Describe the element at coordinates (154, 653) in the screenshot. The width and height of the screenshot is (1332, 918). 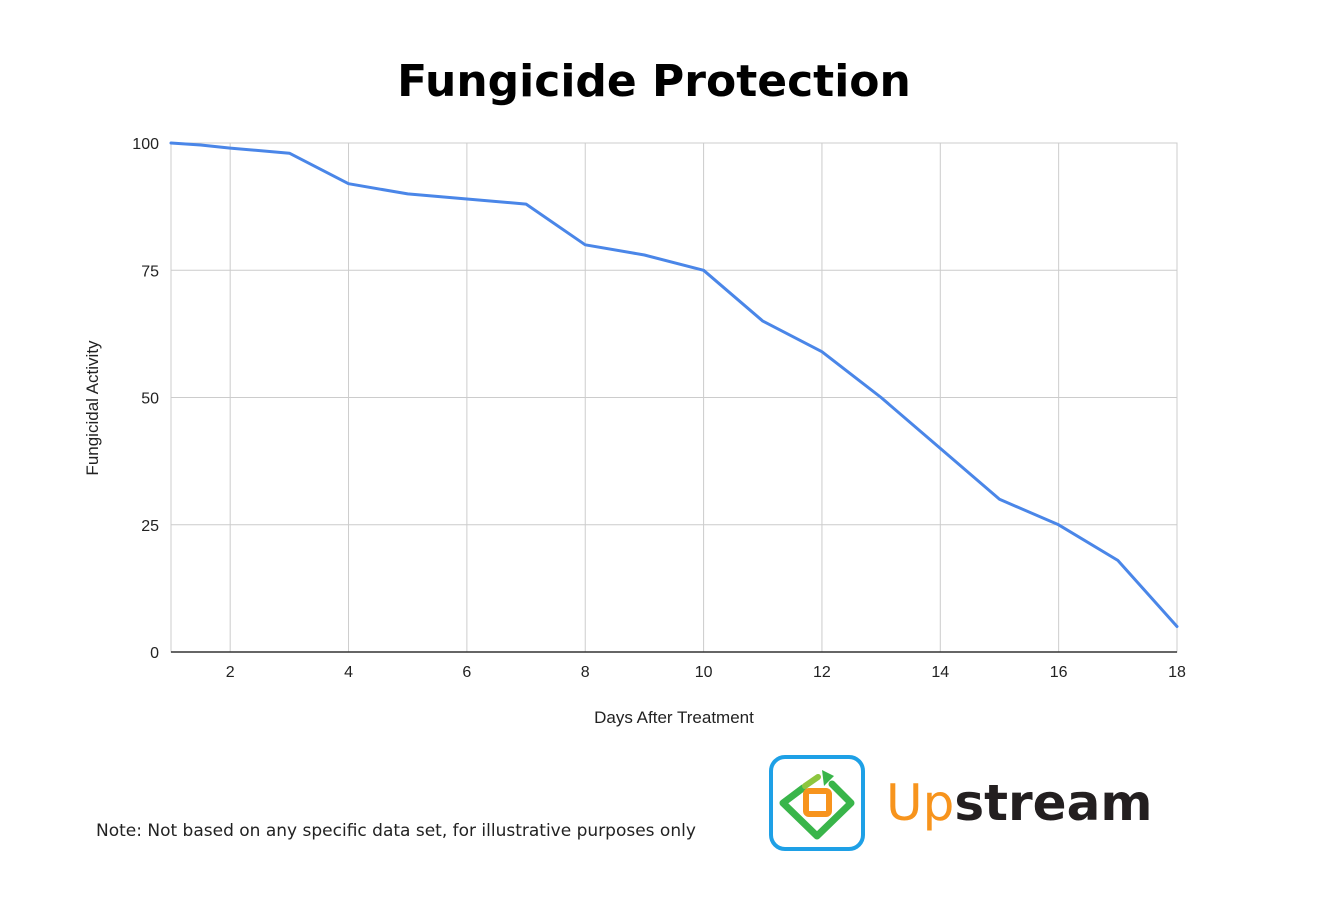
I see `y-tick-label: 0` at that location.